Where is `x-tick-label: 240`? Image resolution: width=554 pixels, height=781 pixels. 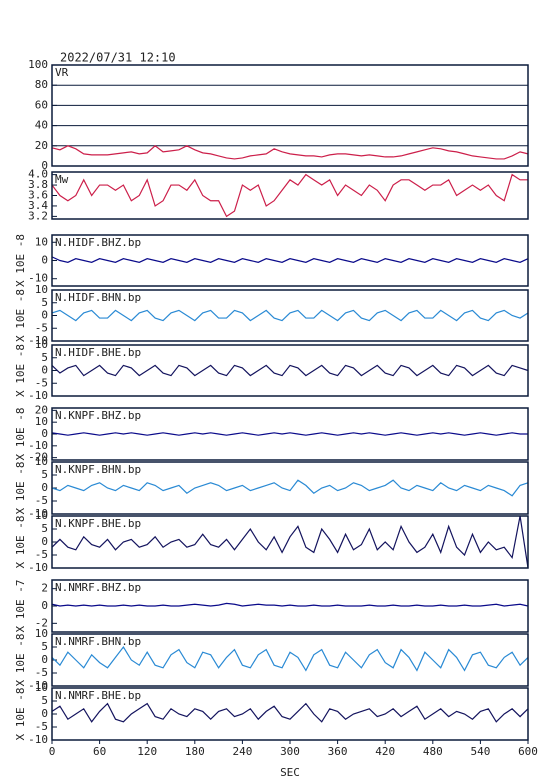 x-tick-label: 240 is located at coordinates (242, 751).